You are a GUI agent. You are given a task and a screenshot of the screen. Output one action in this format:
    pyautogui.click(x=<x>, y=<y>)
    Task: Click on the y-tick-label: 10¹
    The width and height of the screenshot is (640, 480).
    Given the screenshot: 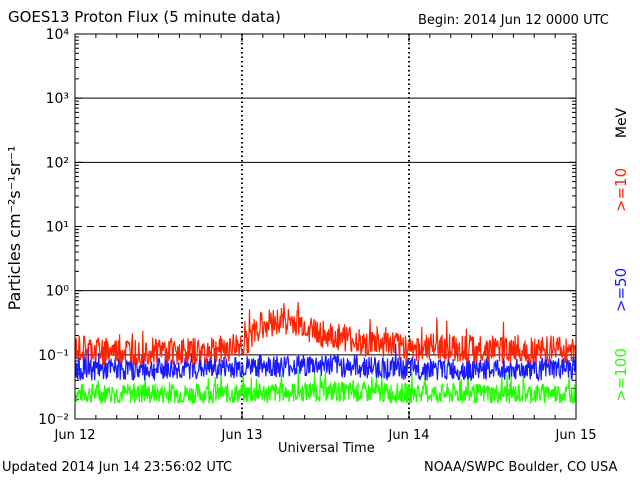 What is the action you would take?
    pyautogui.click(x=57, y=228)
    